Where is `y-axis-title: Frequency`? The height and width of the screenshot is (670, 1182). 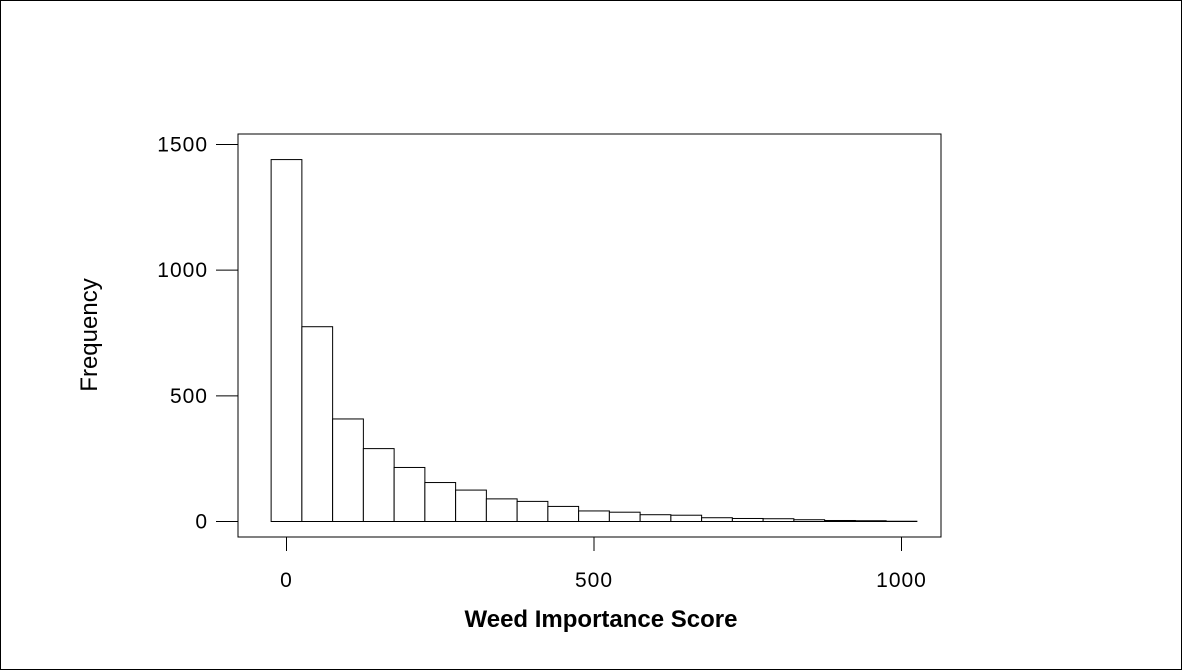 y-axis-title: Frequency is located at coordinates (89, 334).